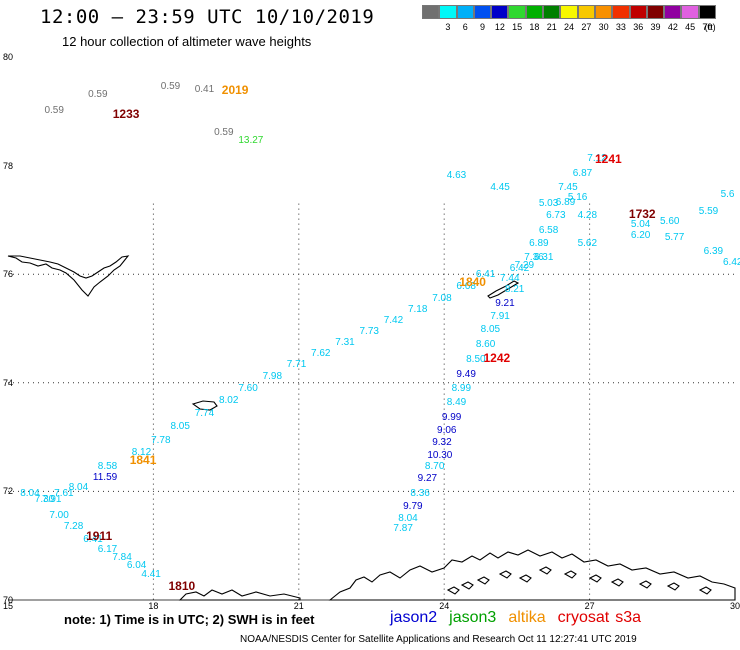 This screenshot has width=740, height=650. What do you see at coordinates (582, 173) in the screenshot?
I see `wave-height-value: 6.87` at bounding box center [582, 173].